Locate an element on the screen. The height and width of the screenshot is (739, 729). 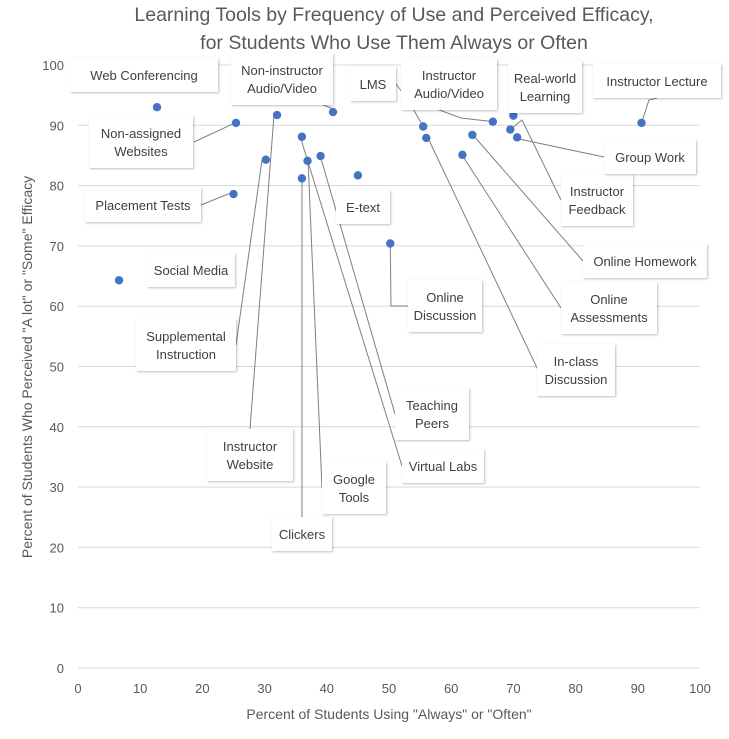
y-tick-label: 40 is located at coordinates (57, 427).